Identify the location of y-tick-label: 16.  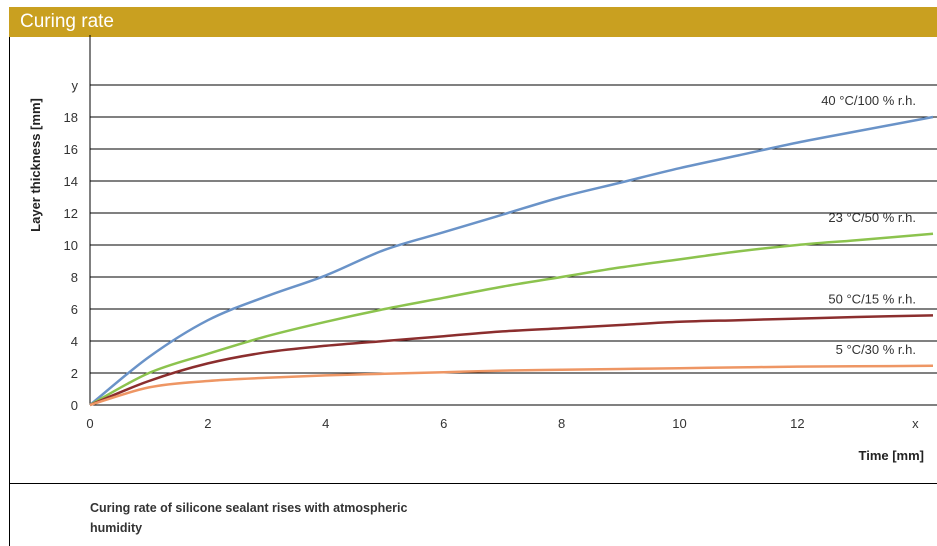
(71, 149).